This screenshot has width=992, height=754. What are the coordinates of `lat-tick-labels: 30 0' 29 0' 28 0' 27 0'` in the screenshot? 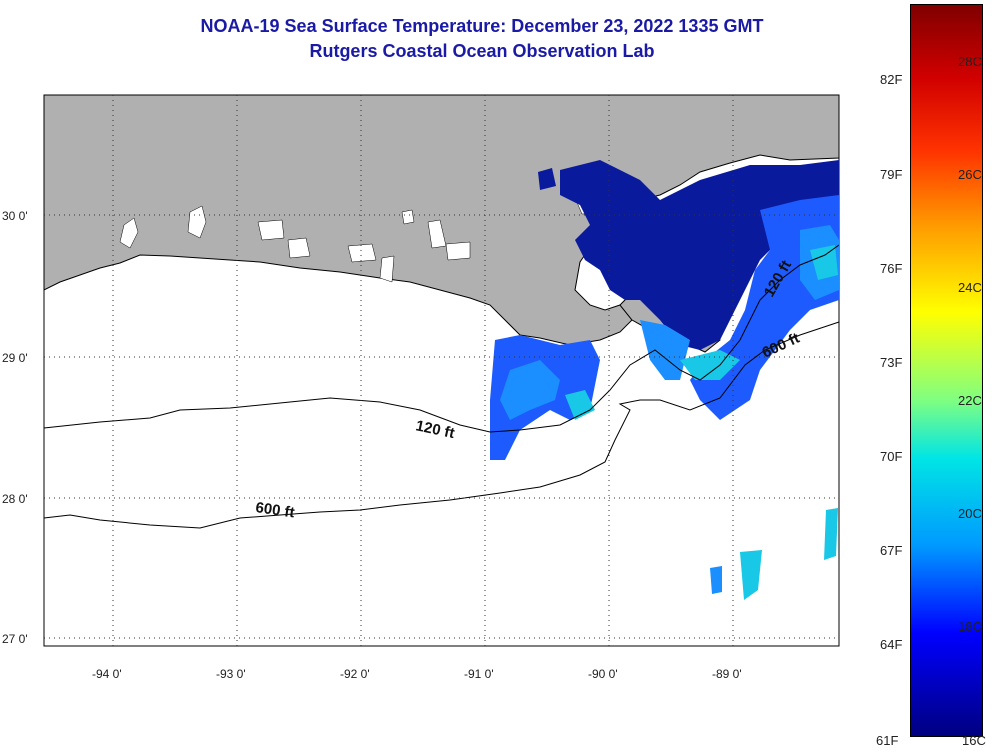 It's located at (15, 427).